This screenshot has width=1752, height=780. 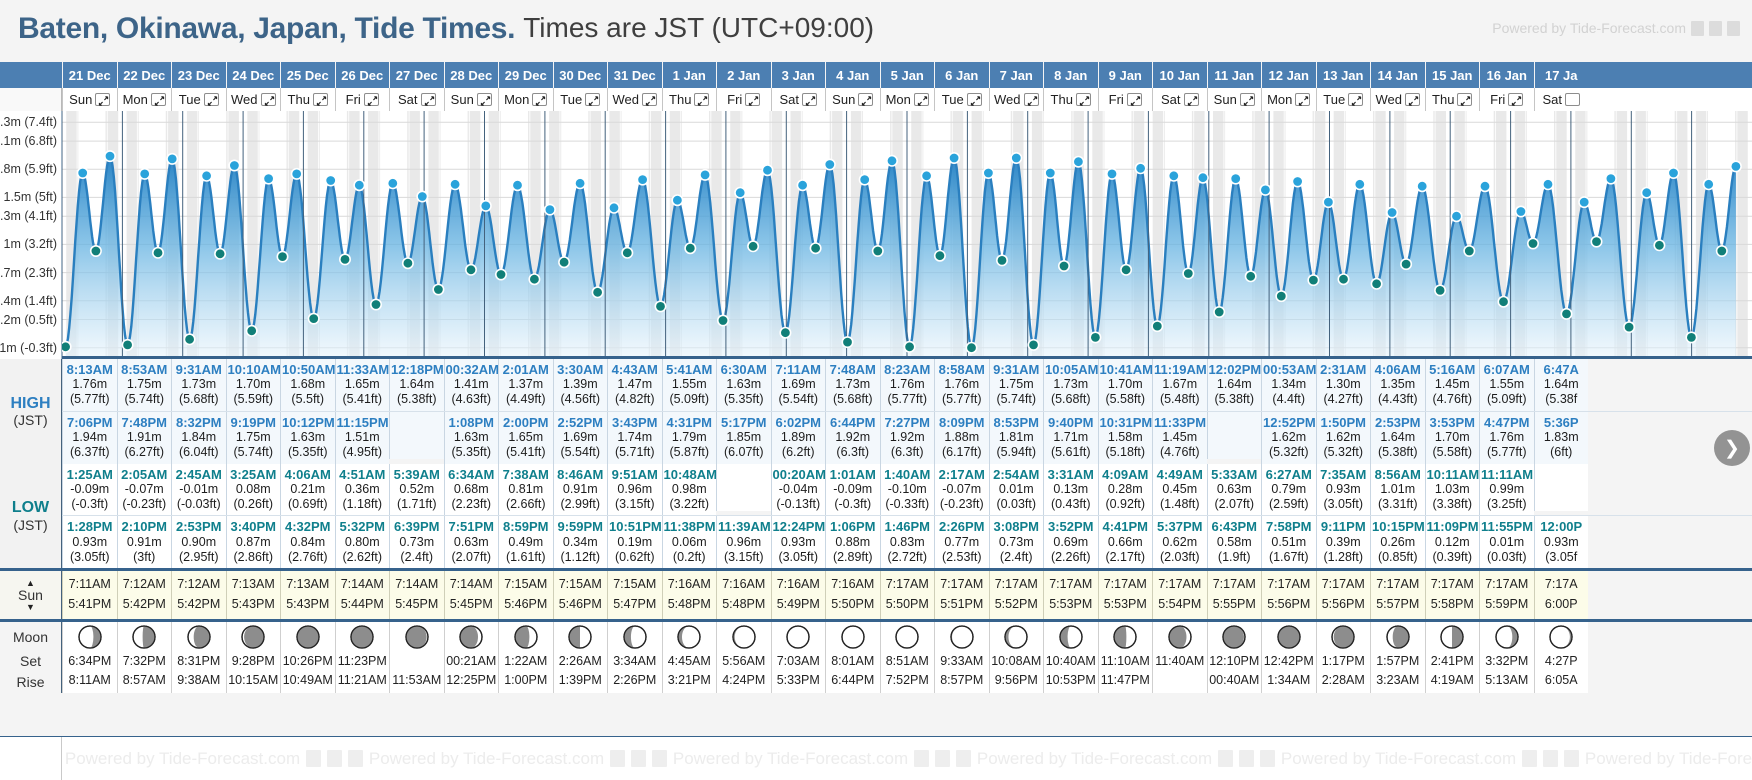 I want to click on moon-cell, so click(x=634, y=637).